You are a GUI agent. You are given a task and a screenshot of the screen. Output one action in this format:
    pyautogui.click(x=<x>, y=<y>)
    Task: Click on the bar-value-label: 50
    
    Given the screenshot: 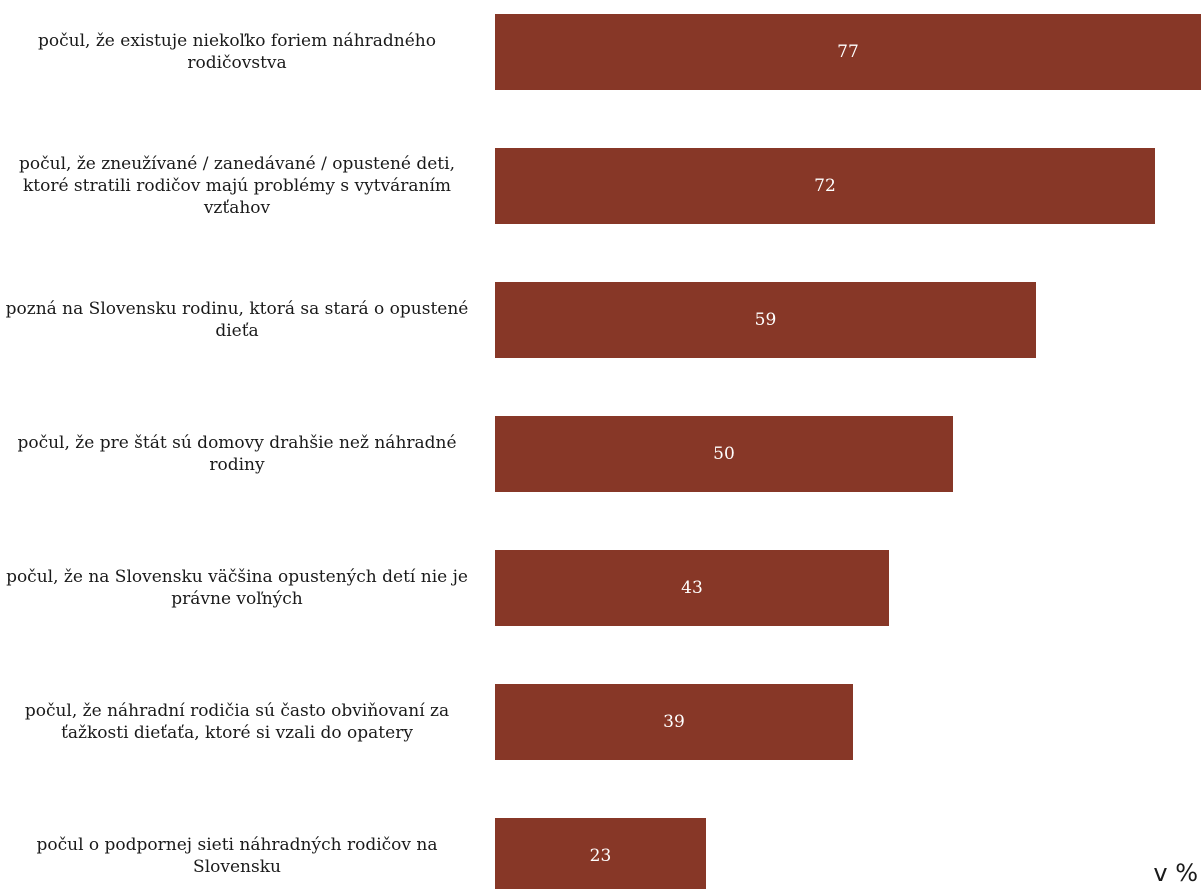 What is the action you would take?
    pyautogui.click(x=724, y=454)
    